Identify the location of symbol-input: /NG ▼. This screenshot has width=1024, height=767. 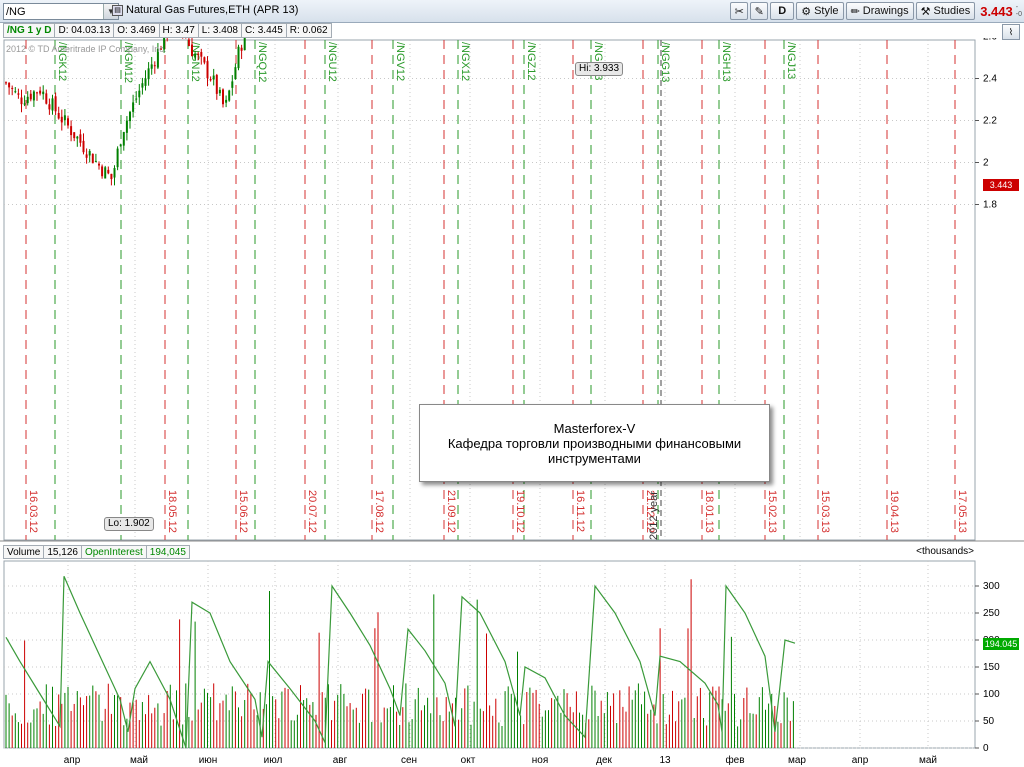
(61, 11).